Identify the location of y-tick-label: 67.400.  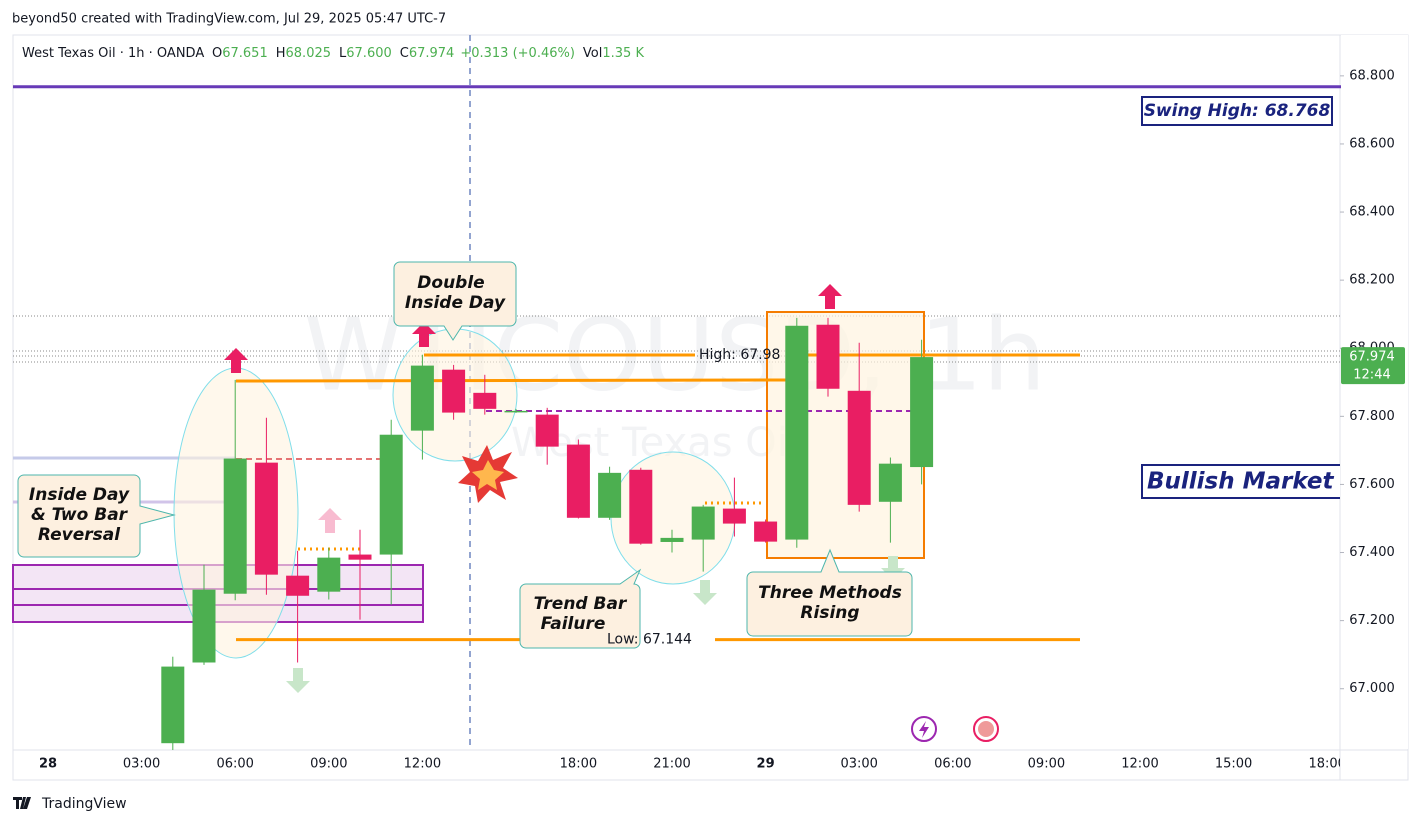
(1372, 552).